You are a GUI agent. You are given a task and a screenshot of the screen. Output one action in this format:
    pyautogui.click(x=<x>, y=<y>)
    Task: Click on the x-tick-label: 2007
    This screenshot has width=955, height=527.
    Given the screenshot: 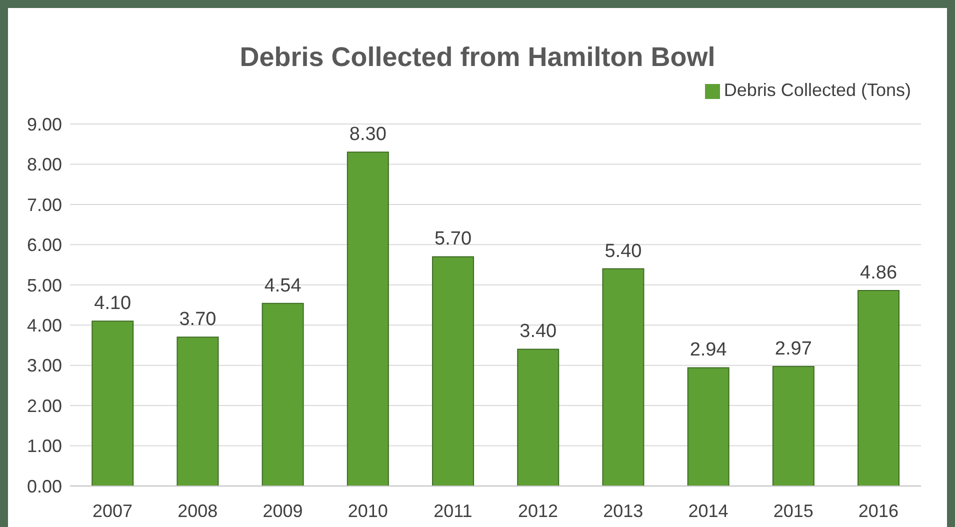 What is the action you would take?
    pyautogui.click(x=112, y=510)
    